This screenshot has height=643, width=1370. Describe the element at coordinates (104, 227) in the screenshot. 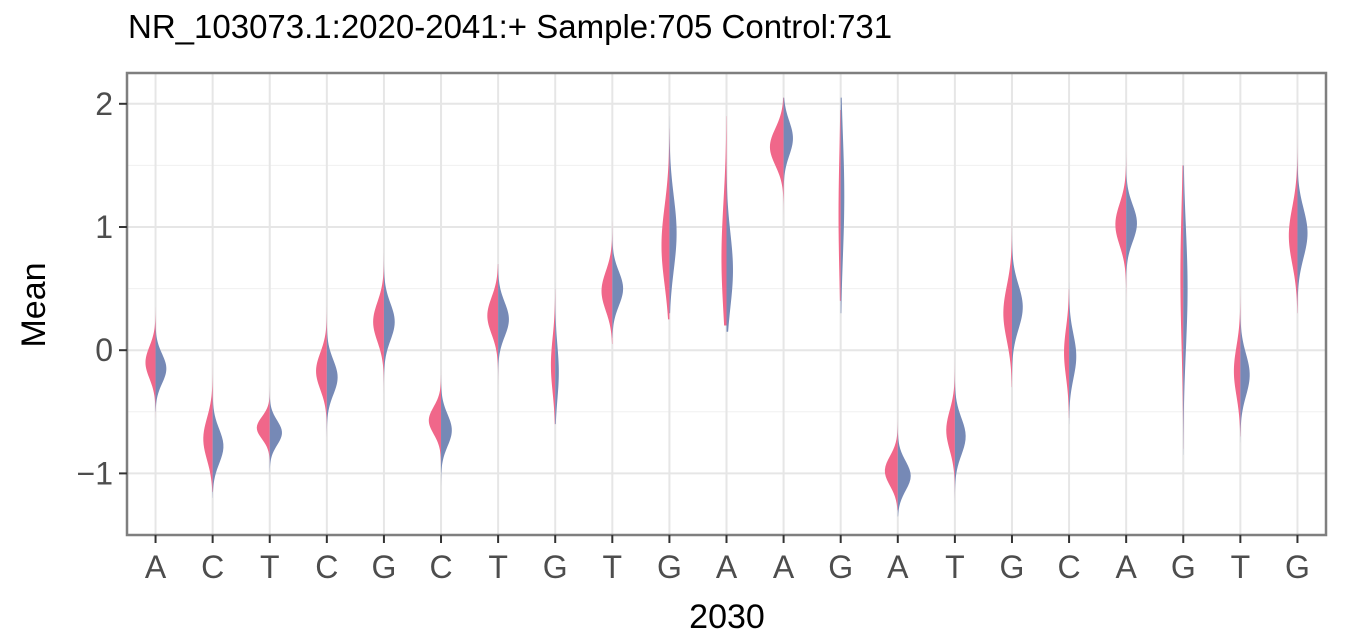

I see `y-tick-label: 1` at that location.